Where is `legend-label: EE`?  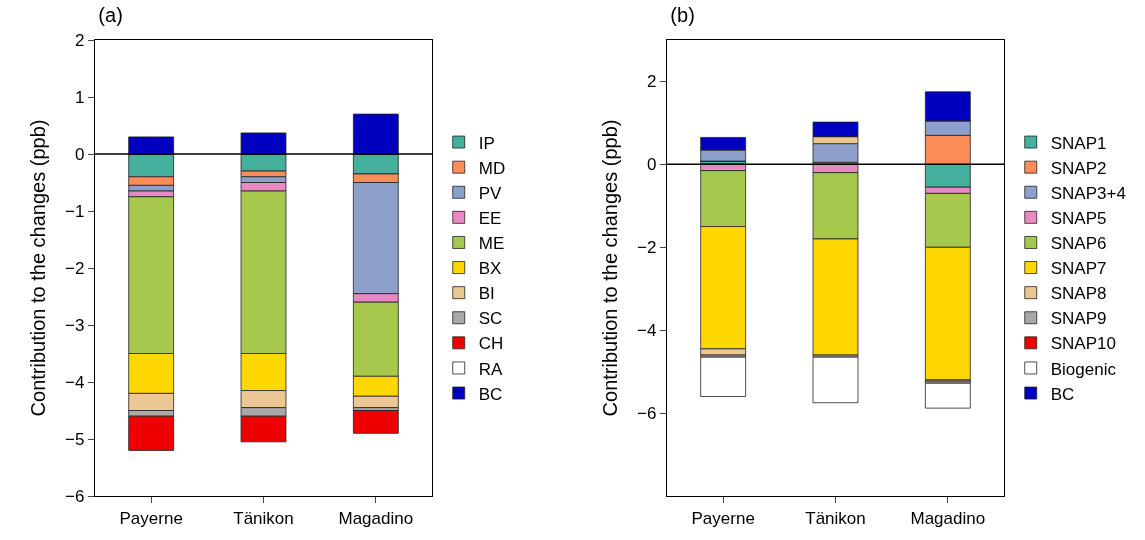 legend-label: EE is located at coordinates (490, 218).